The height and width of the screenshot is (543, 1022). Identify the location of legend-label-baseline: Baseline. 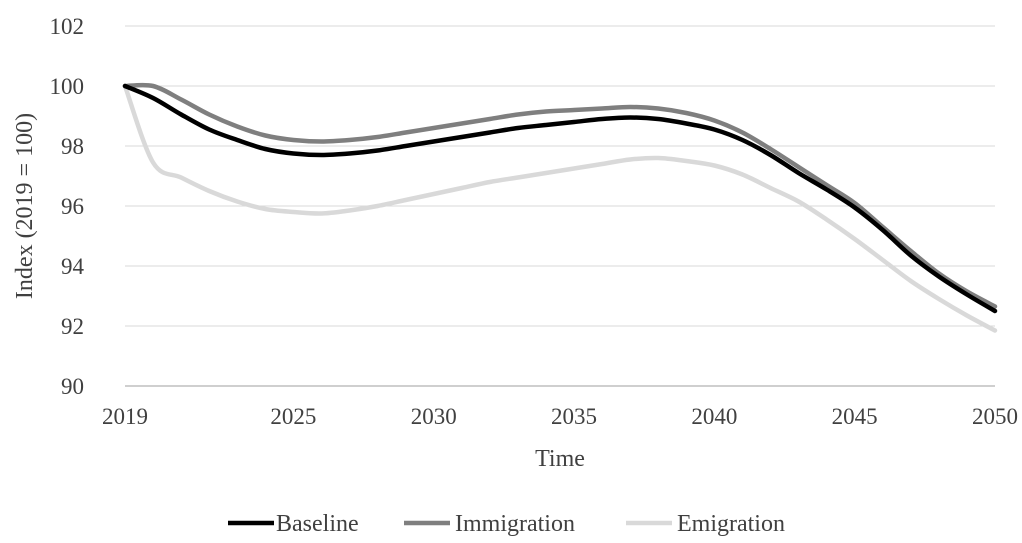
(317, 524).